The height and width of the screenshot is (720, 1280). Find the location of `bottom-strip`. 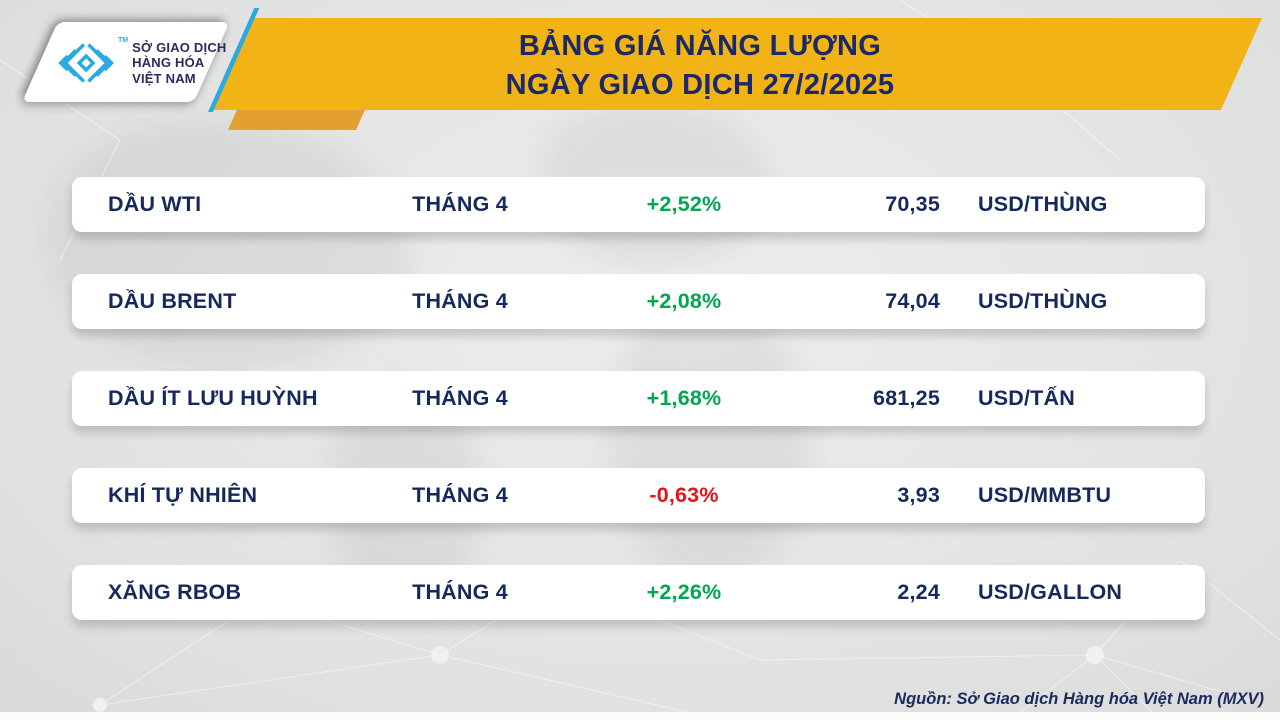

bottom-strip is located at coordinates (640, 716).